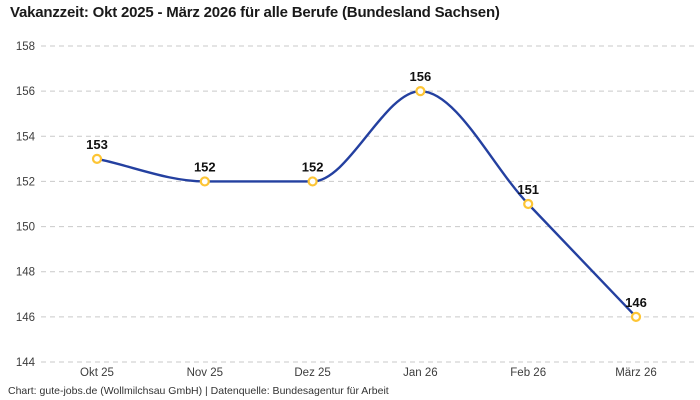 The image size is (700, 400). I want to click on value-label: 151, so click(528, 189).